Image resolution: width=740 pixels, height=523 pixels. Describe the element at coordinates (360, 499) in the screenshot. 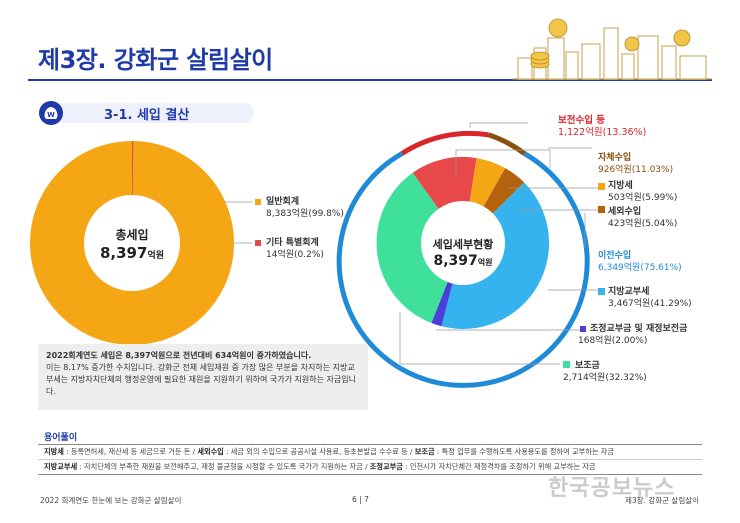

I see `page-numbers: 6 | 7` at that location.